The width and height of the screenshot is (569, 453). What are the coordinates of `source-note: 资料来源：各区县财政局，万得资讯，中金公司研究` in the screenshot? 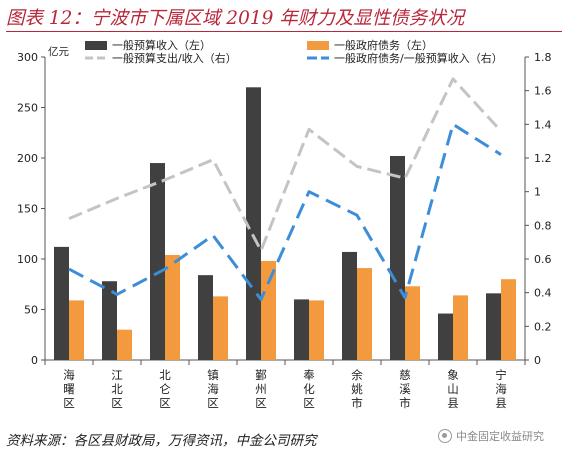 It's located at (161, 441).